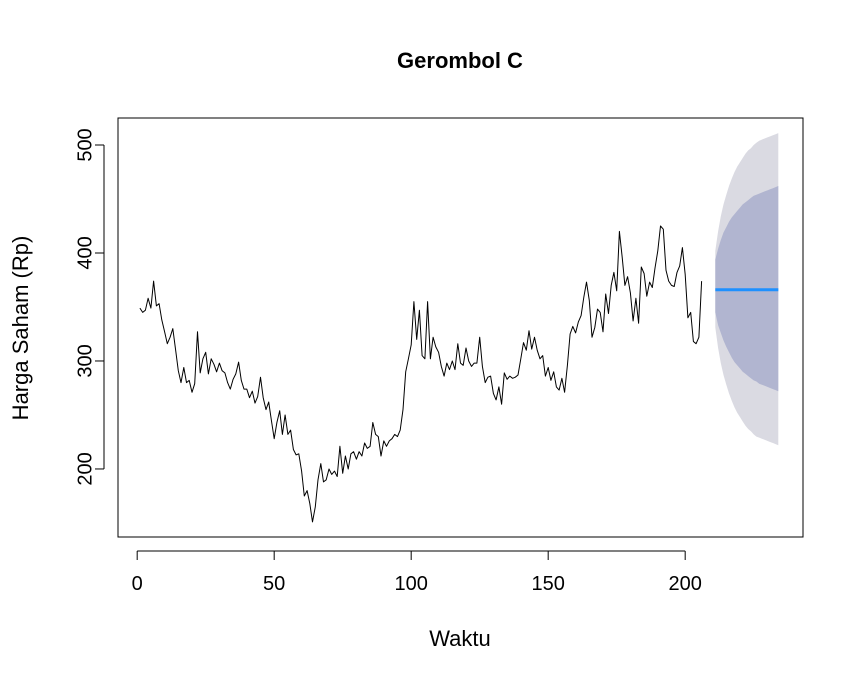  Describe the element at coordinates (20, 328) in the screenshot. I see `y-axis-label: Harga Saham (Rp)` at that location.